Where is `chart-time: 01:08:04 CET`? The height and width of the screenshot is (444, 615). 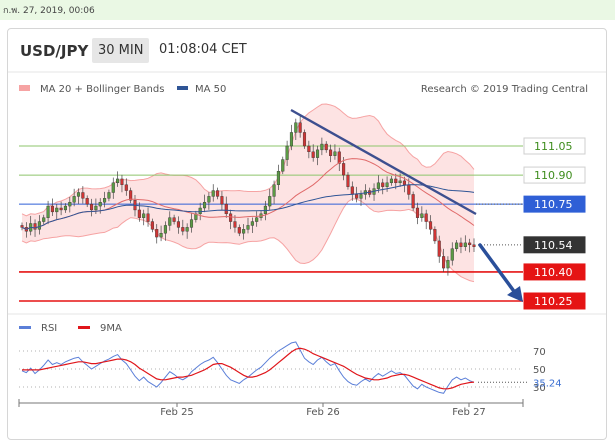 chart-time: 01:08:04 CET is located at coordinates (203, 49).